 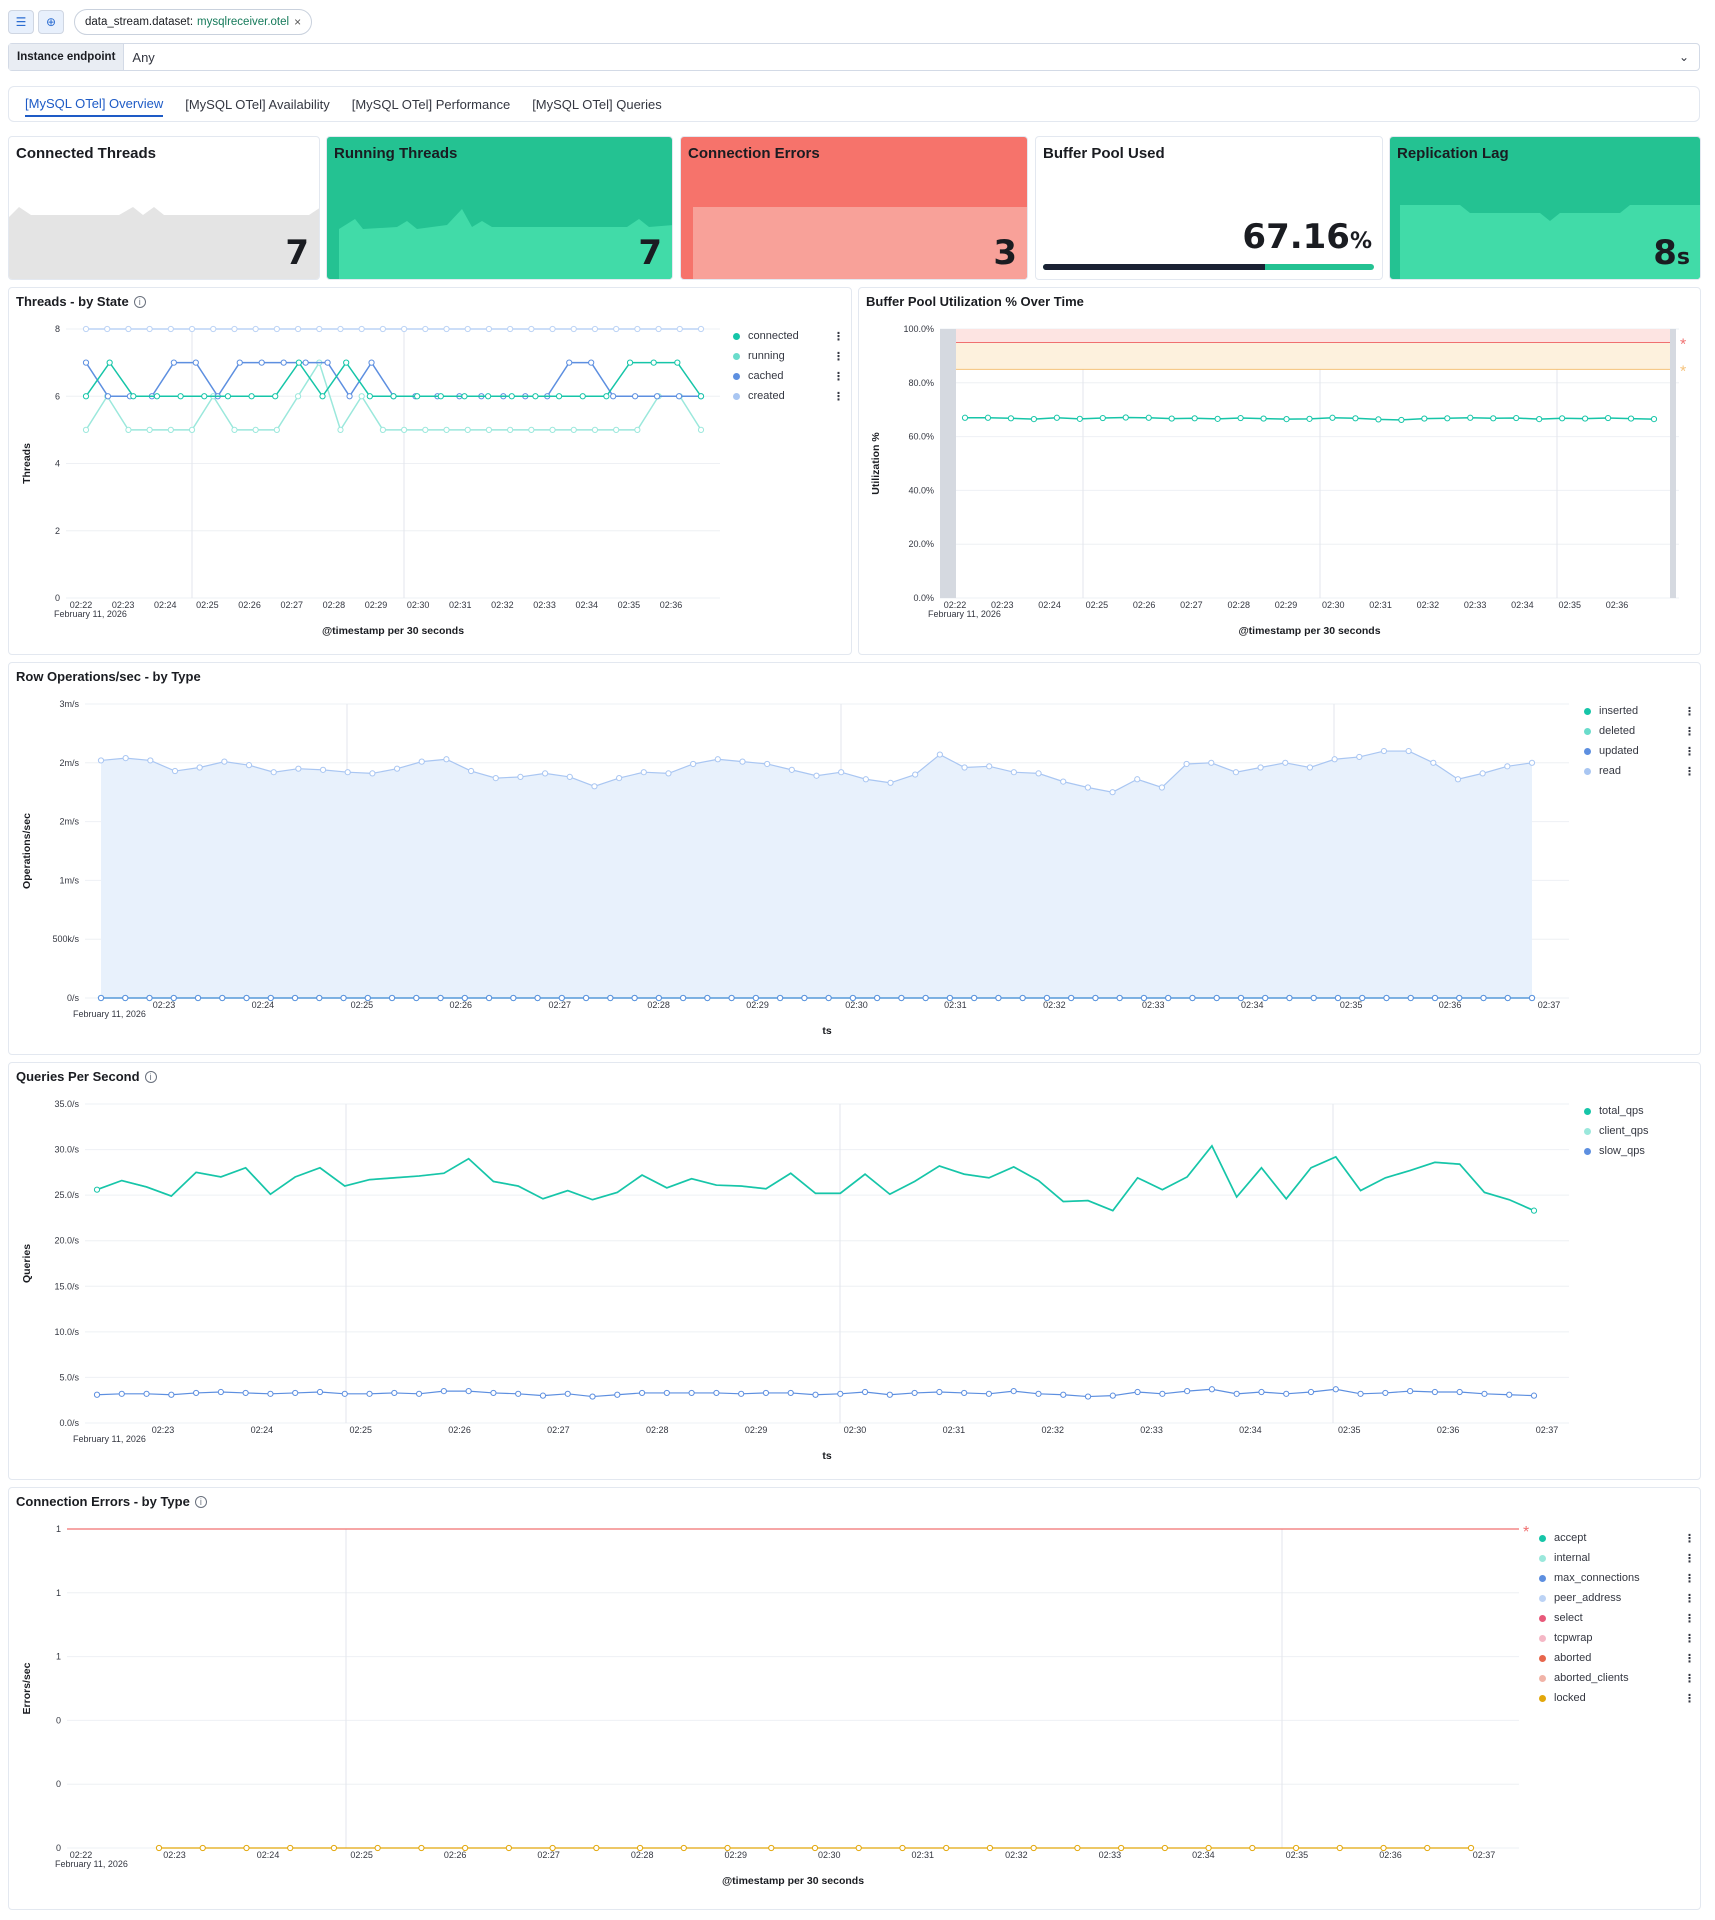 What do you see at coordinates (788, 396) in the screenshot?
I see `legend-item: created ⋮` at bounding box center [788, 396].